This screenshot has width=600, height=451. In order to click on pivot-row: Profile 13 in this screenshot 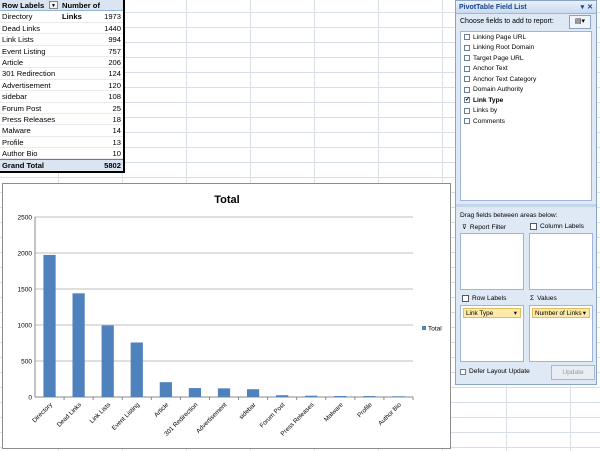, I will do `click(61, 143)`.